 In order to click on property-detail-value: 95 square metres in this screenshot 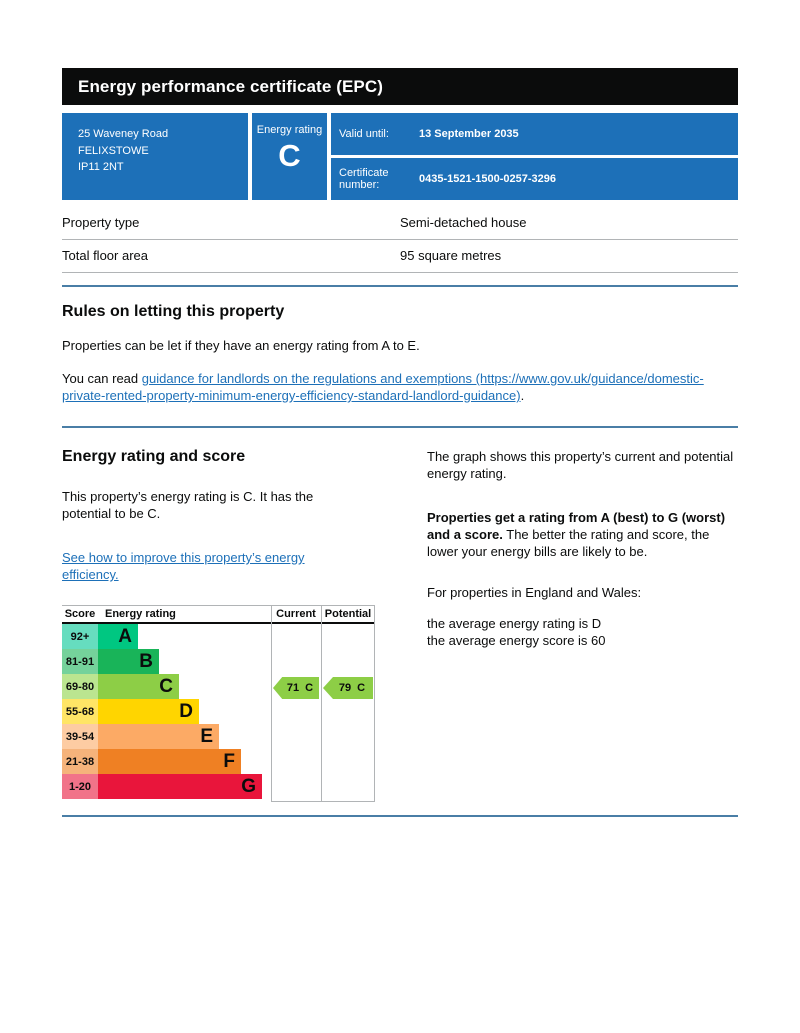, I will do `click(451, 255)`.